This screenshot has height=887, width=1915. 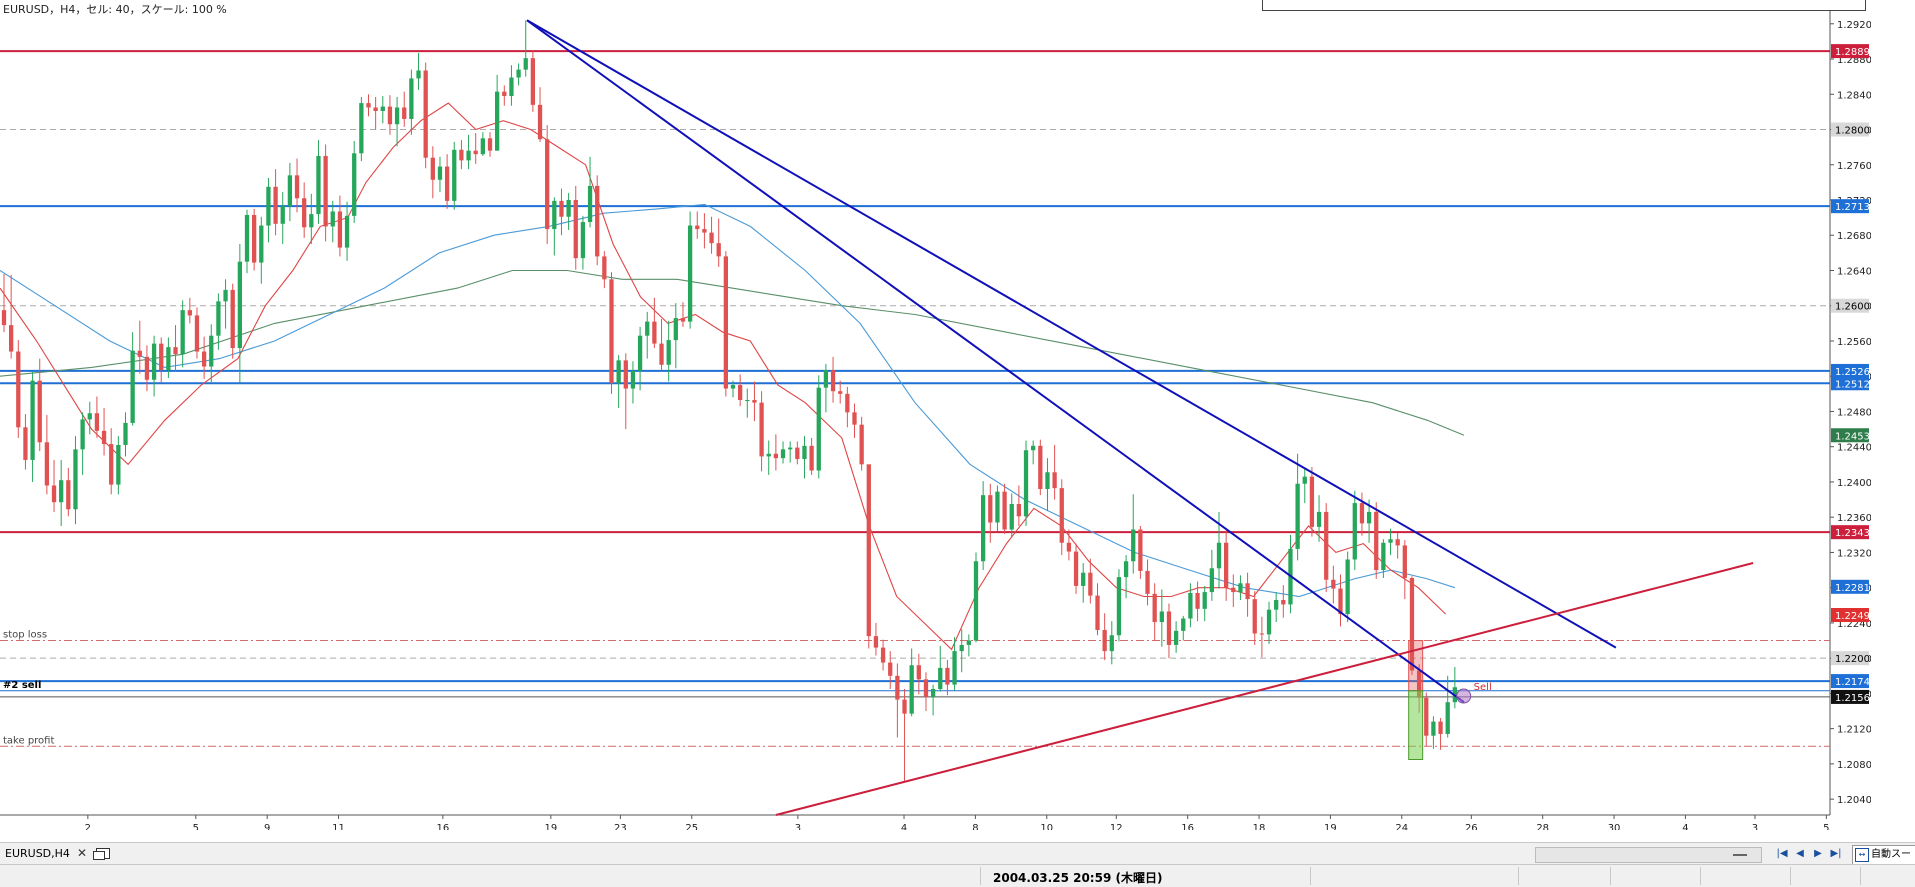 What do you see at coordinates (1826, 826) in the screenshot?
I see `time-tick-label: 5` at bounding box center [1826, 826].